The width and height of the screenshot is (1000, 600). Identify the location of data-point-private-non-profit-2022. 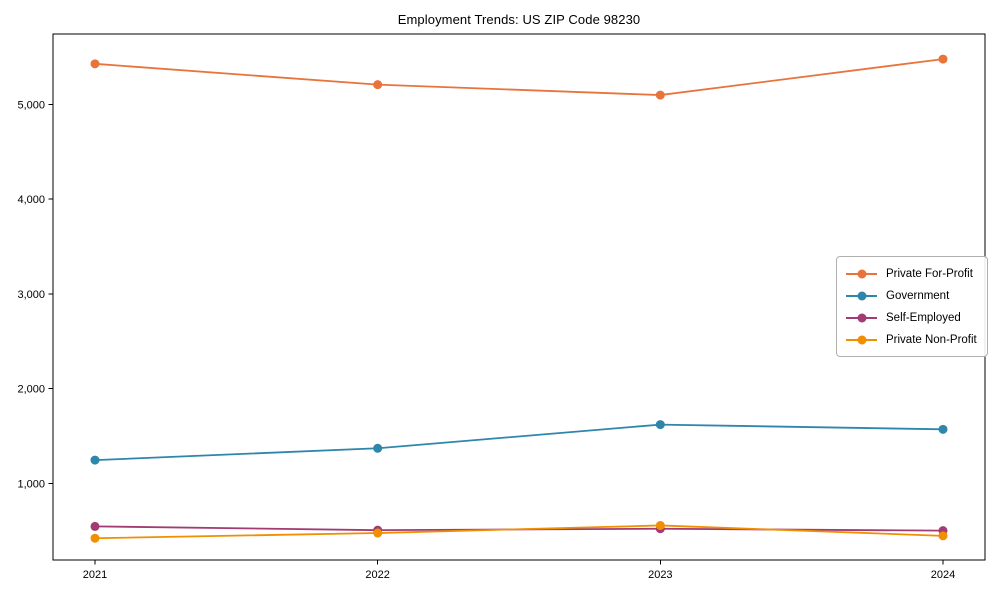
(378, 533).